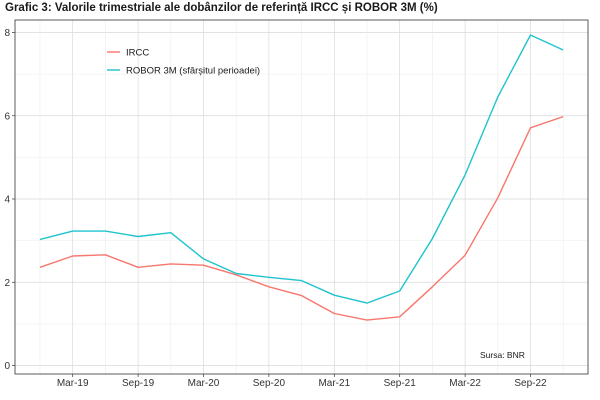 This screenshot has width=600, height=400. What do you see at coordinates (269, 383) in the screenshot?
I see `x-tick-label: Sep-20` at bounding box center [269, 383].